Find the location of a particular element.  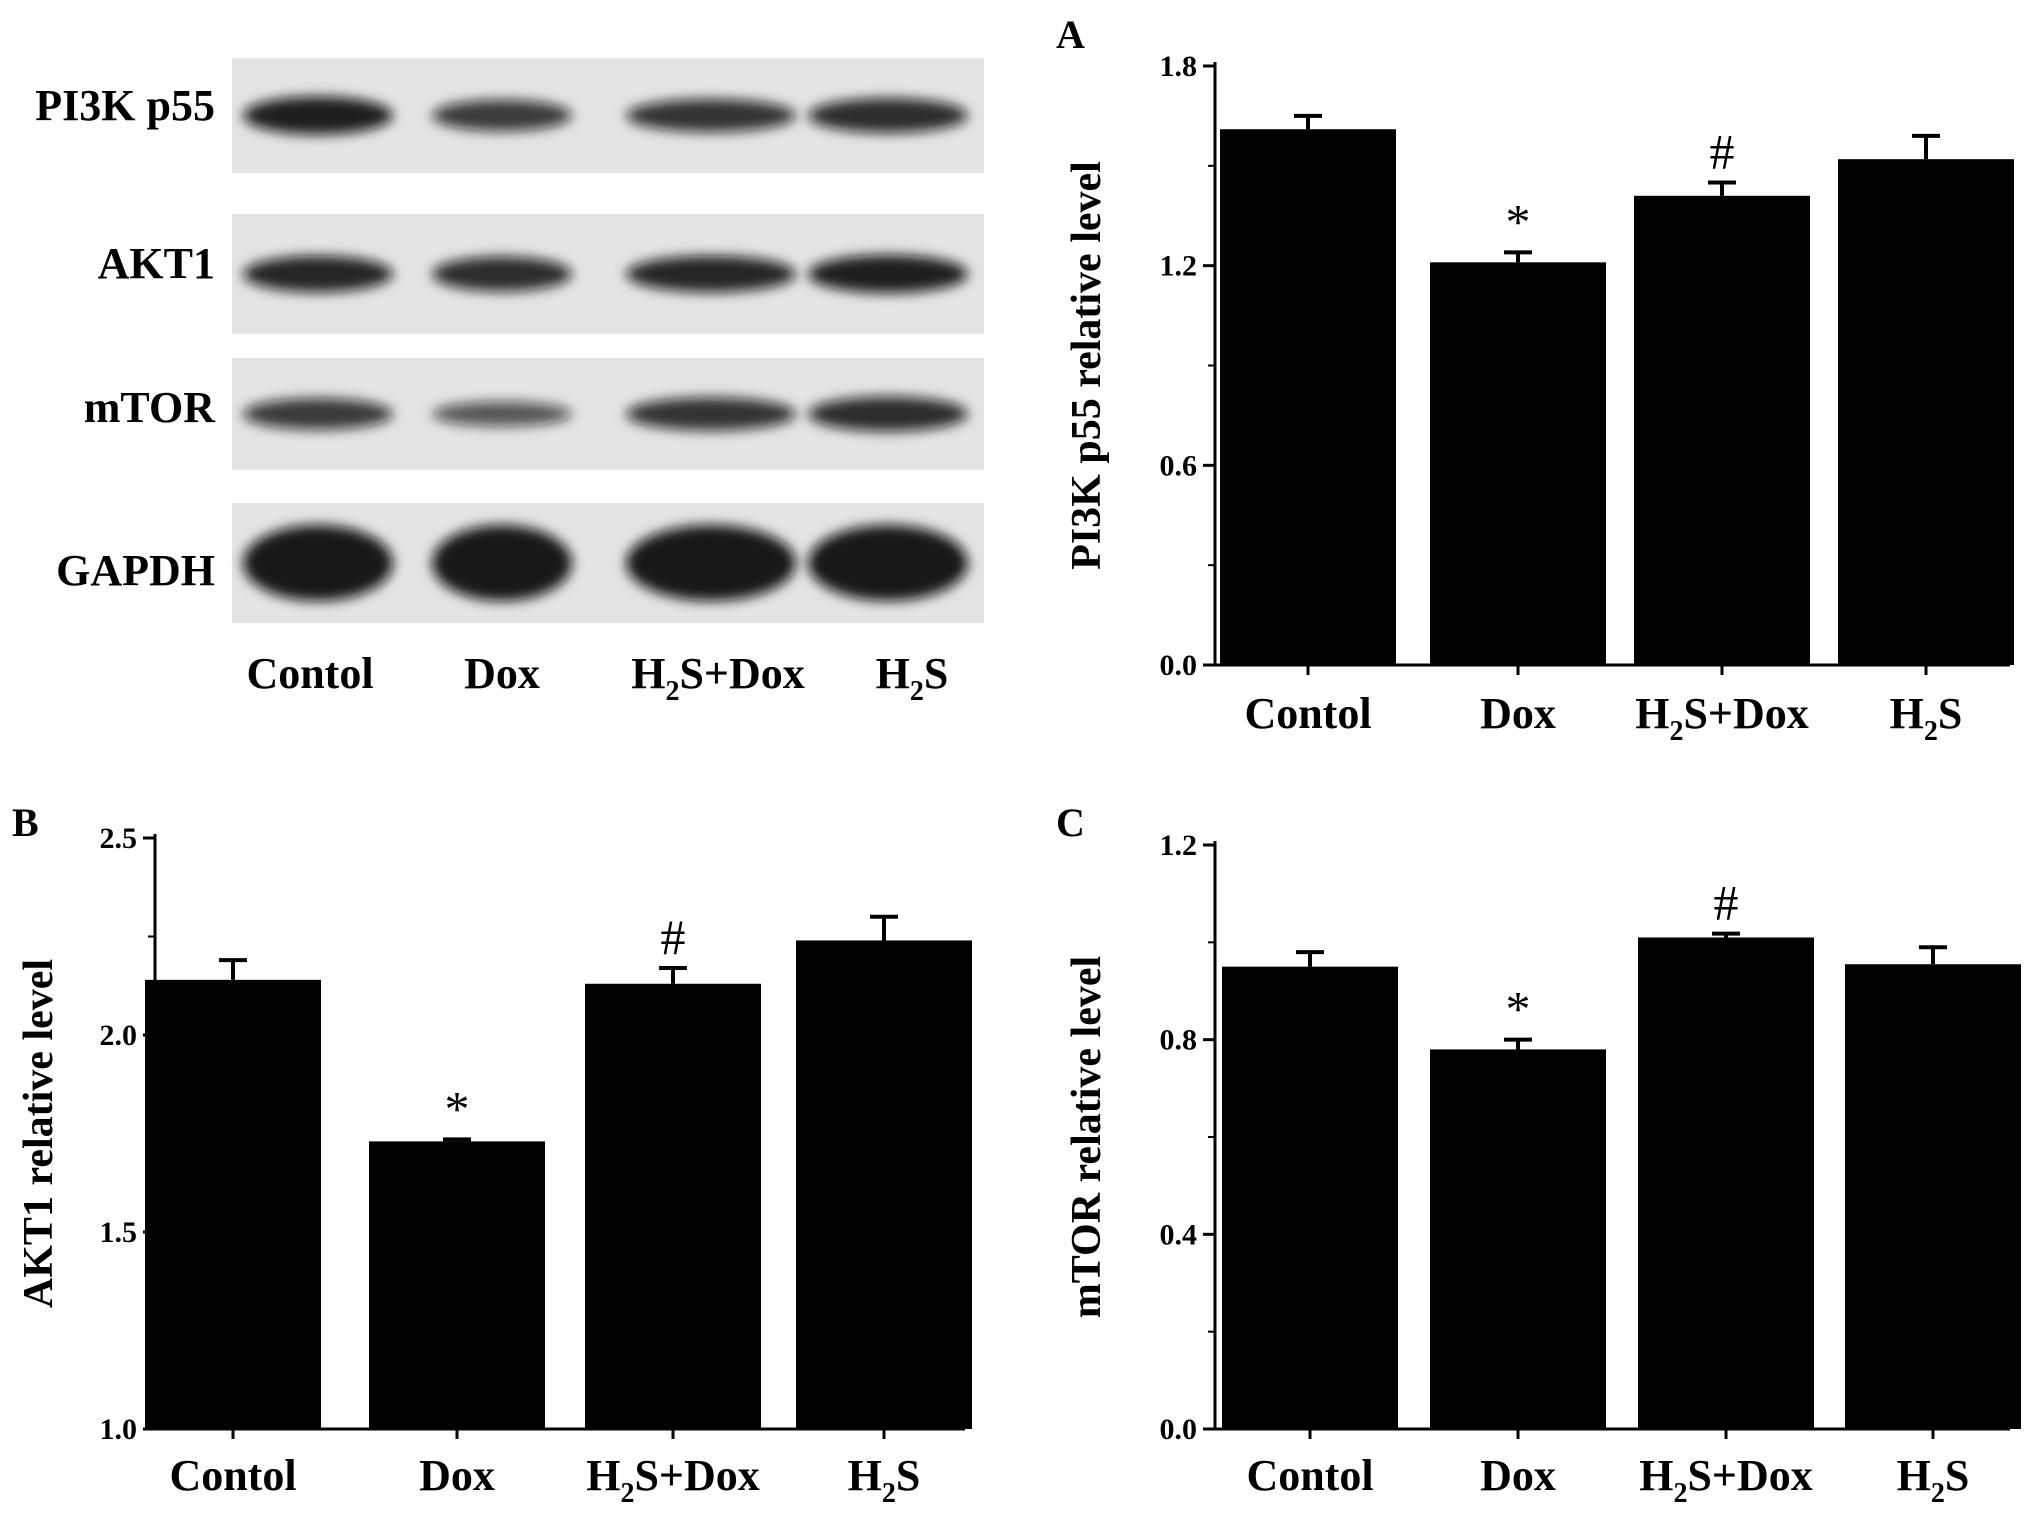

blot-row-label: AKT1 is located at coordinates (156, 263).